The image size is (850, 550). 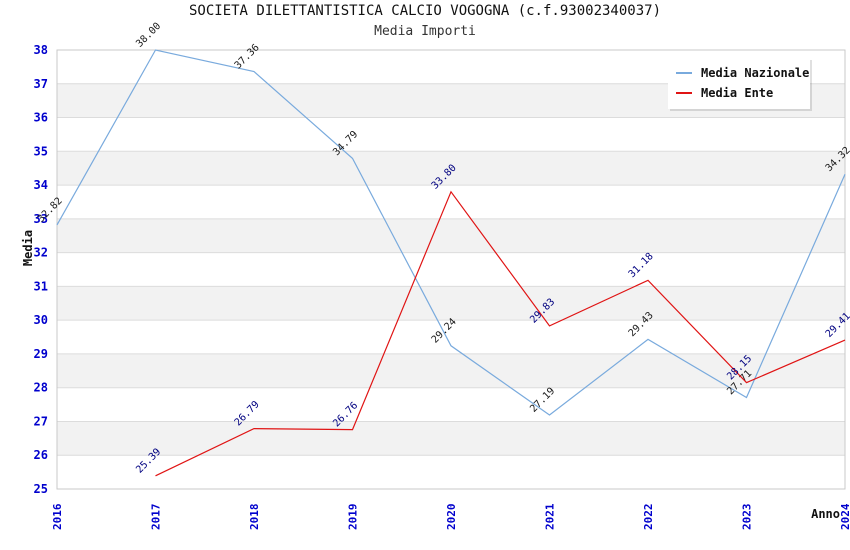 I want to click on x-axis-title: Anno, so click(x=825, y=514).